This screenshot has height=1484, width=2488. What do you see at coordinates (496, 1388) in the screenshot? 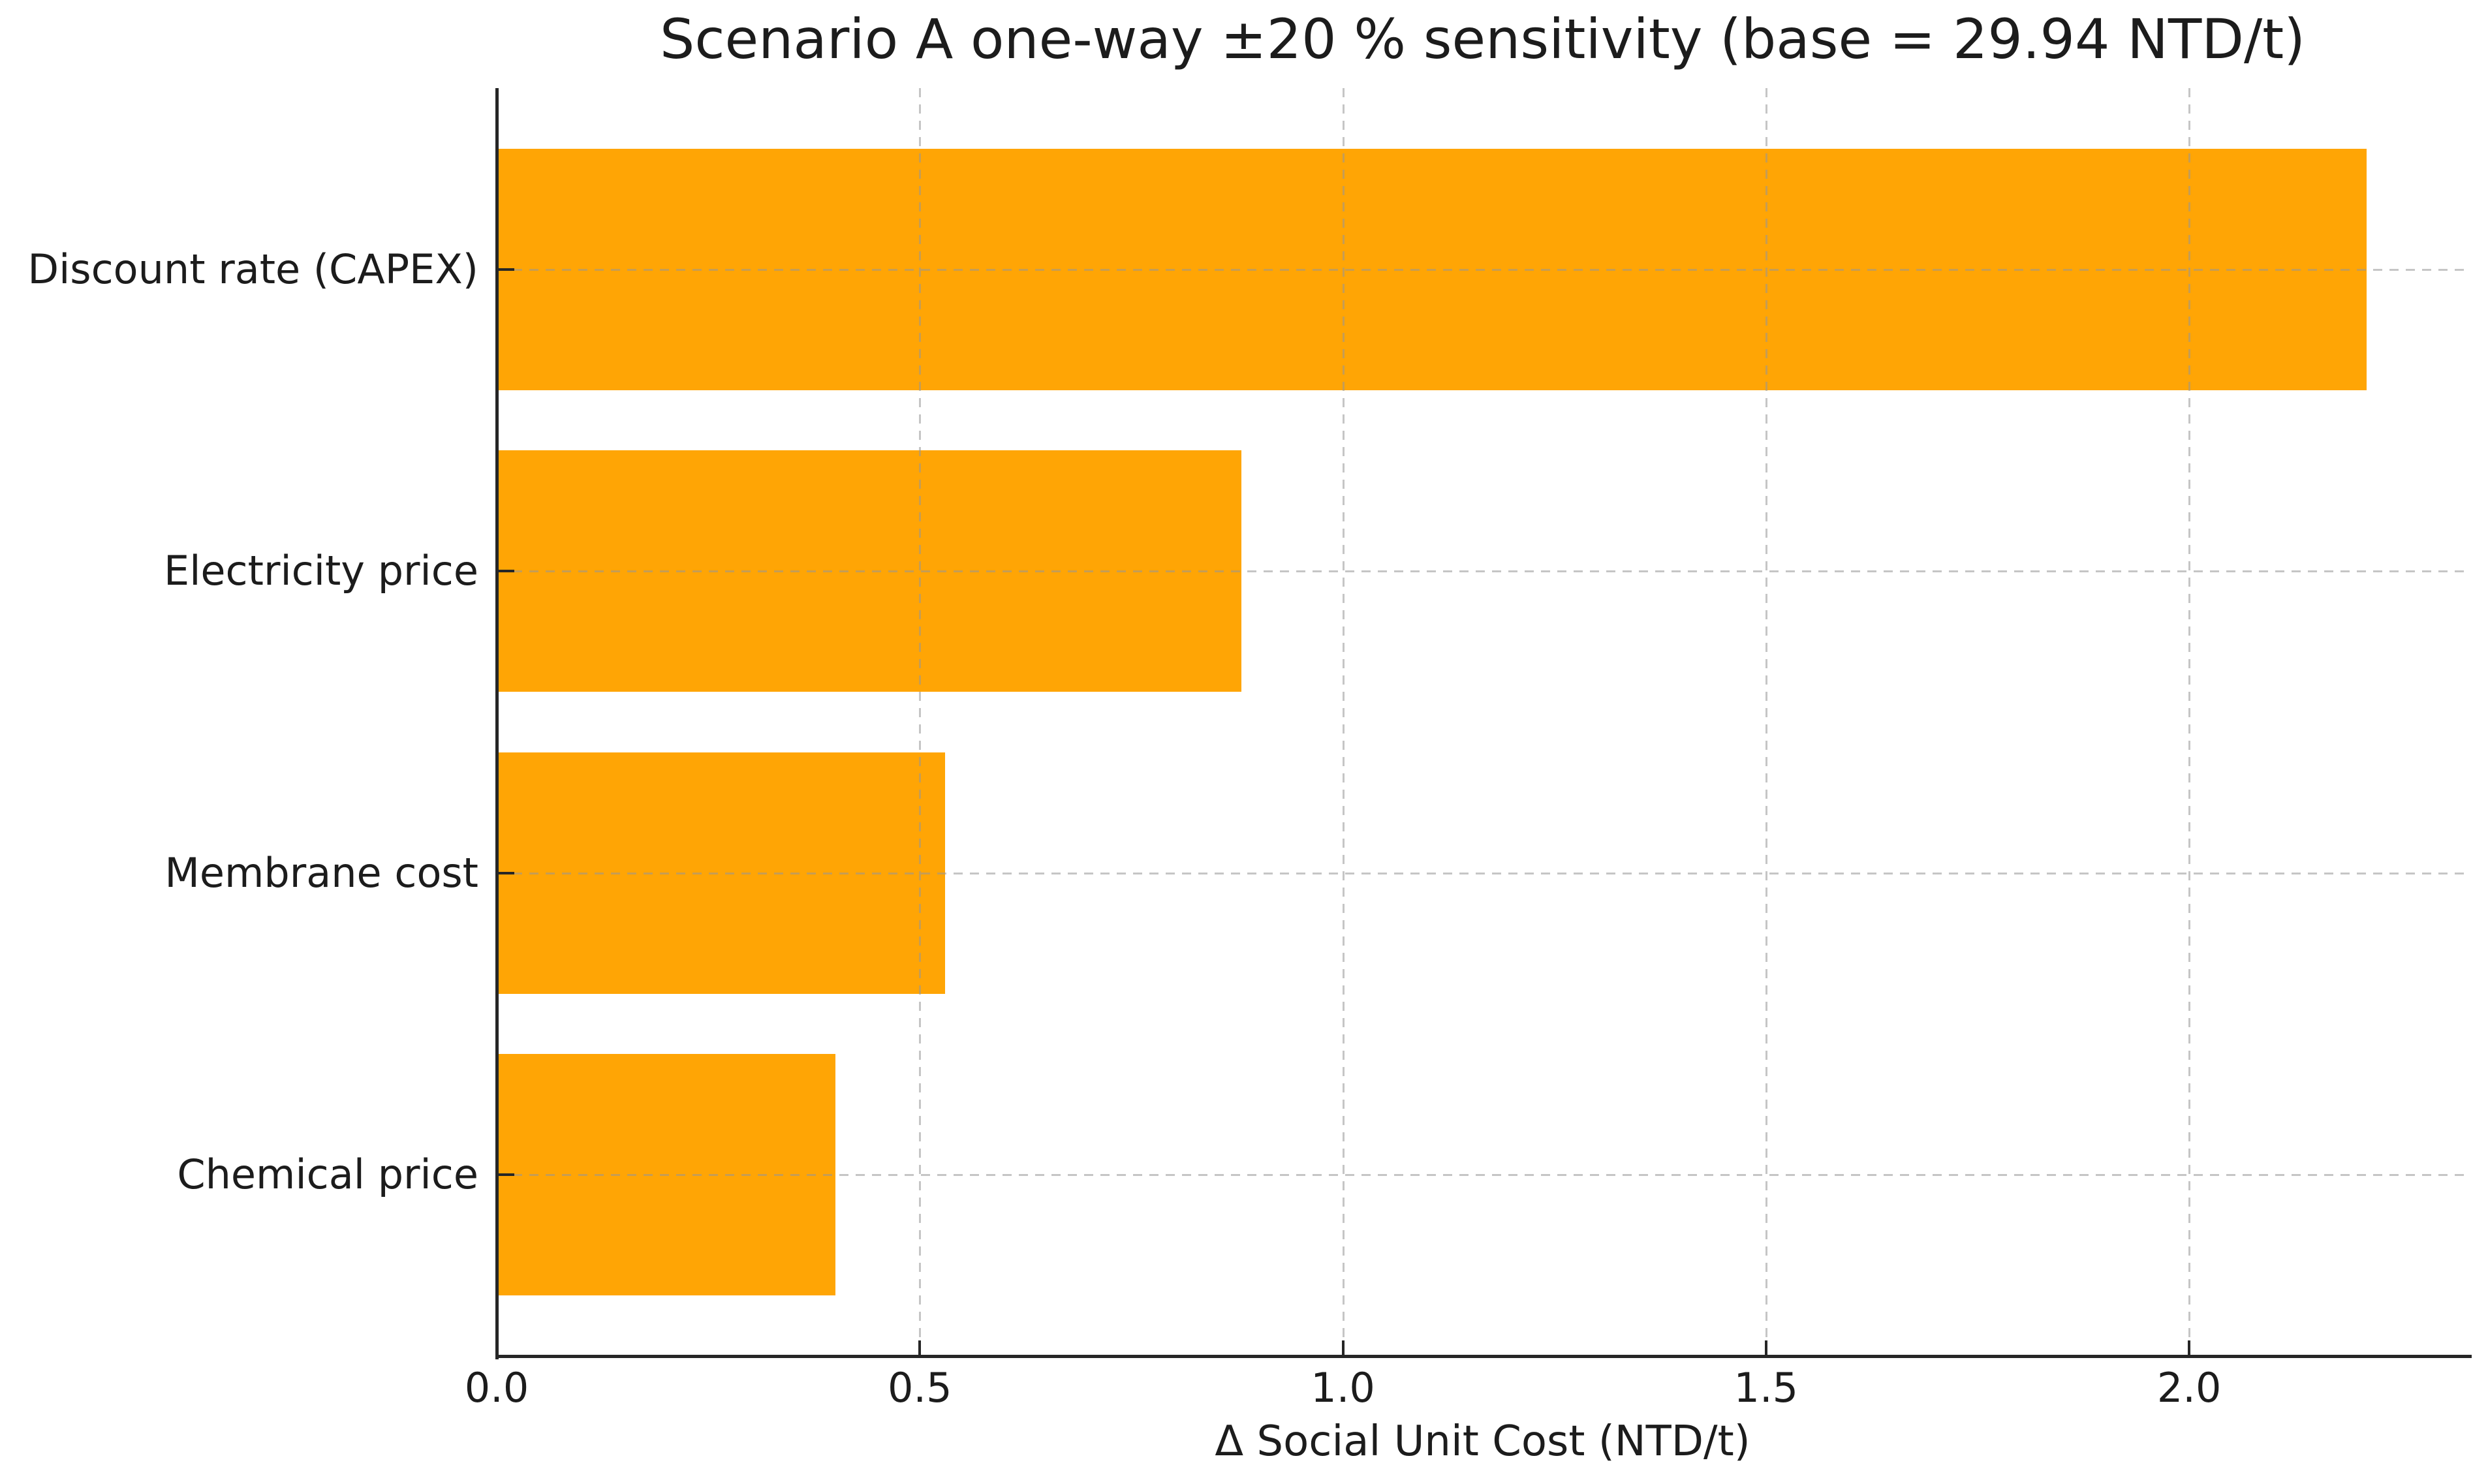
I see `x-tick-label: 0.0` at bounding box center [496, 1388].